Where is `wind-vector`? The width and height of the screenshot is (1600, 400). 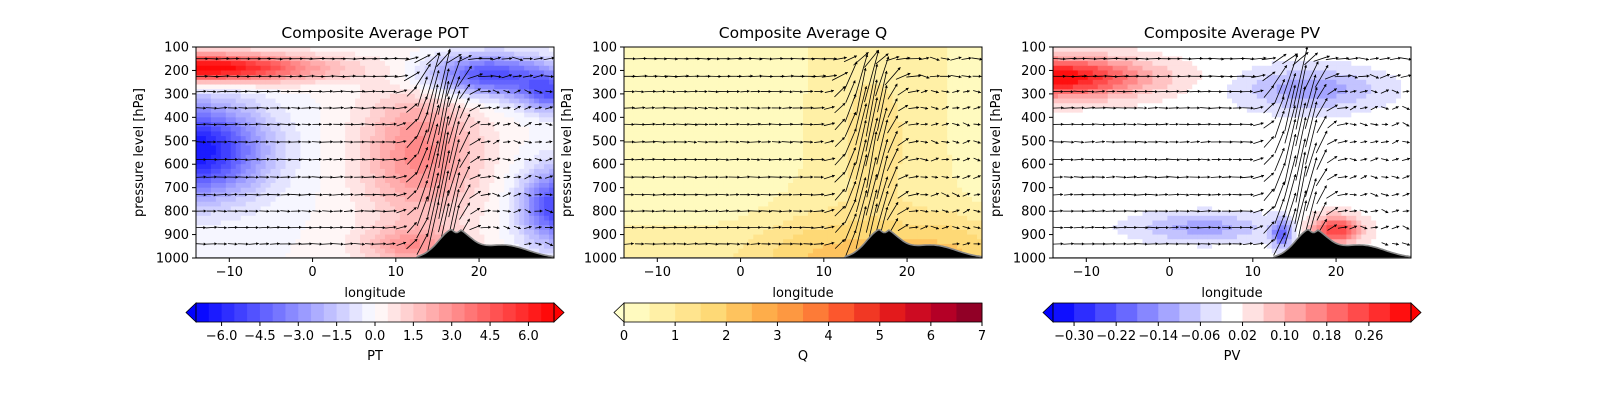
wind-vector is located at coordinates (464, 195).